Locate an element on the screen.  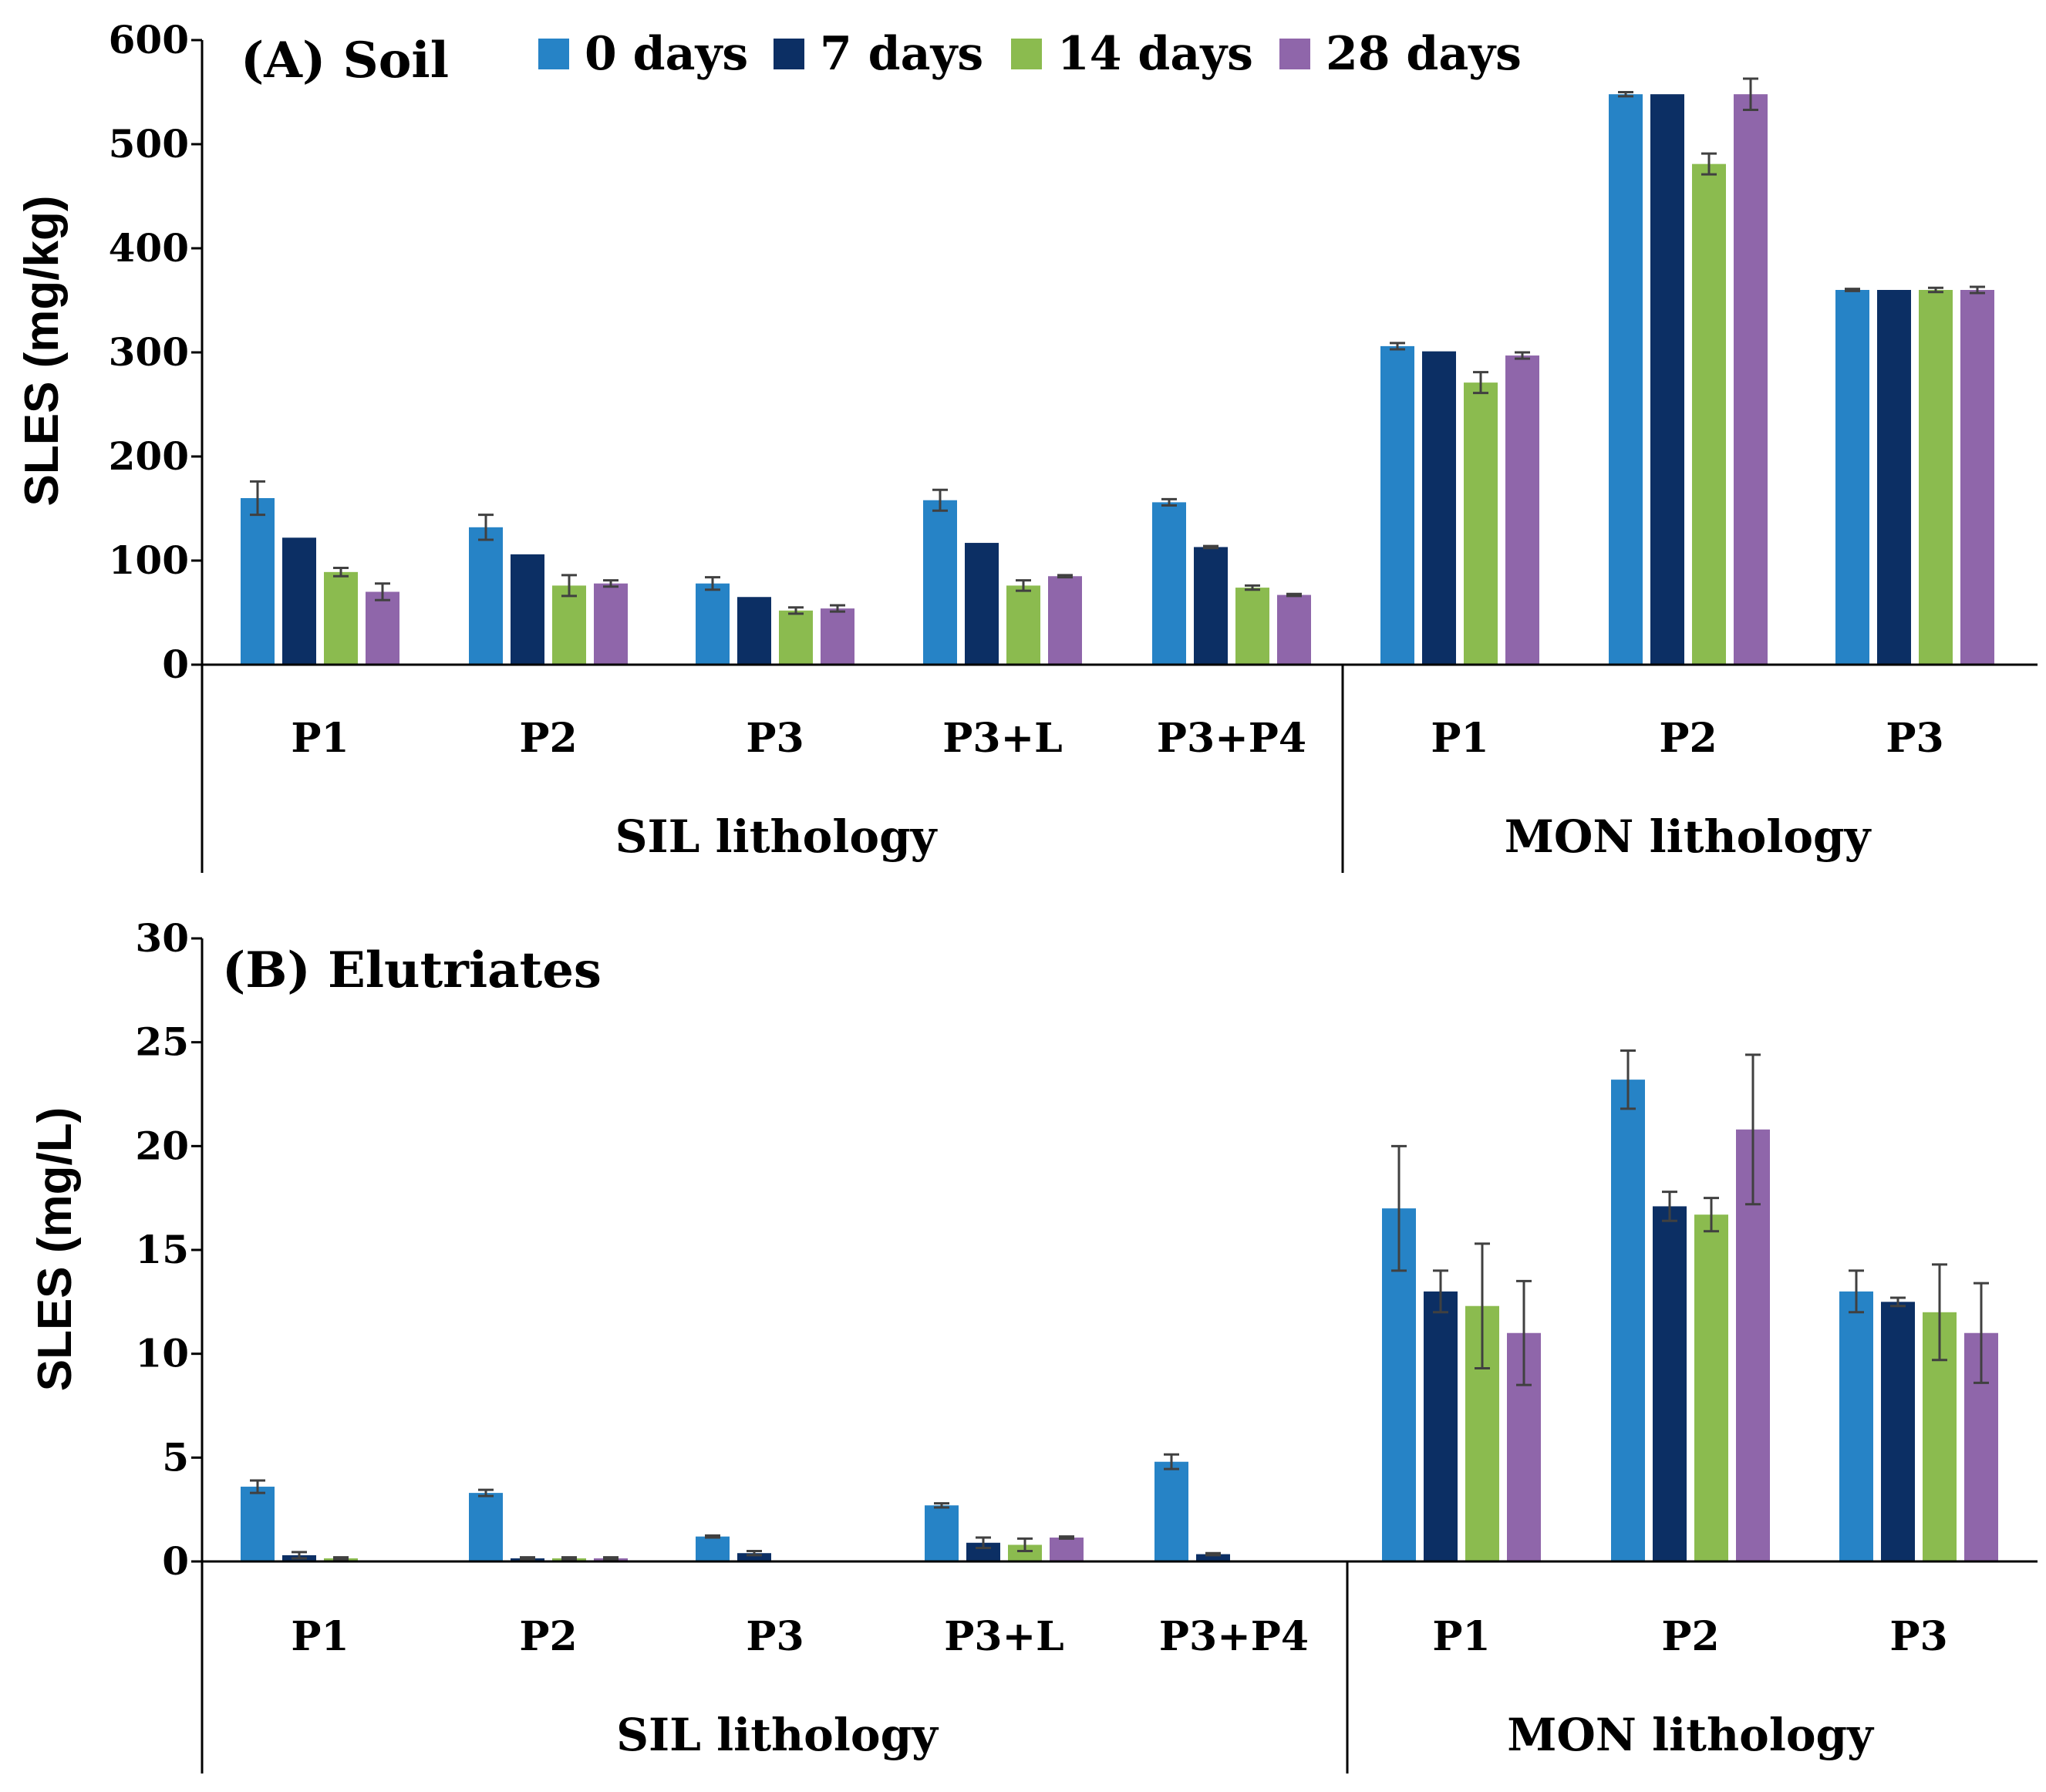
panel-b-y-tick-label: 25 is located at coordinates (162, 1042).